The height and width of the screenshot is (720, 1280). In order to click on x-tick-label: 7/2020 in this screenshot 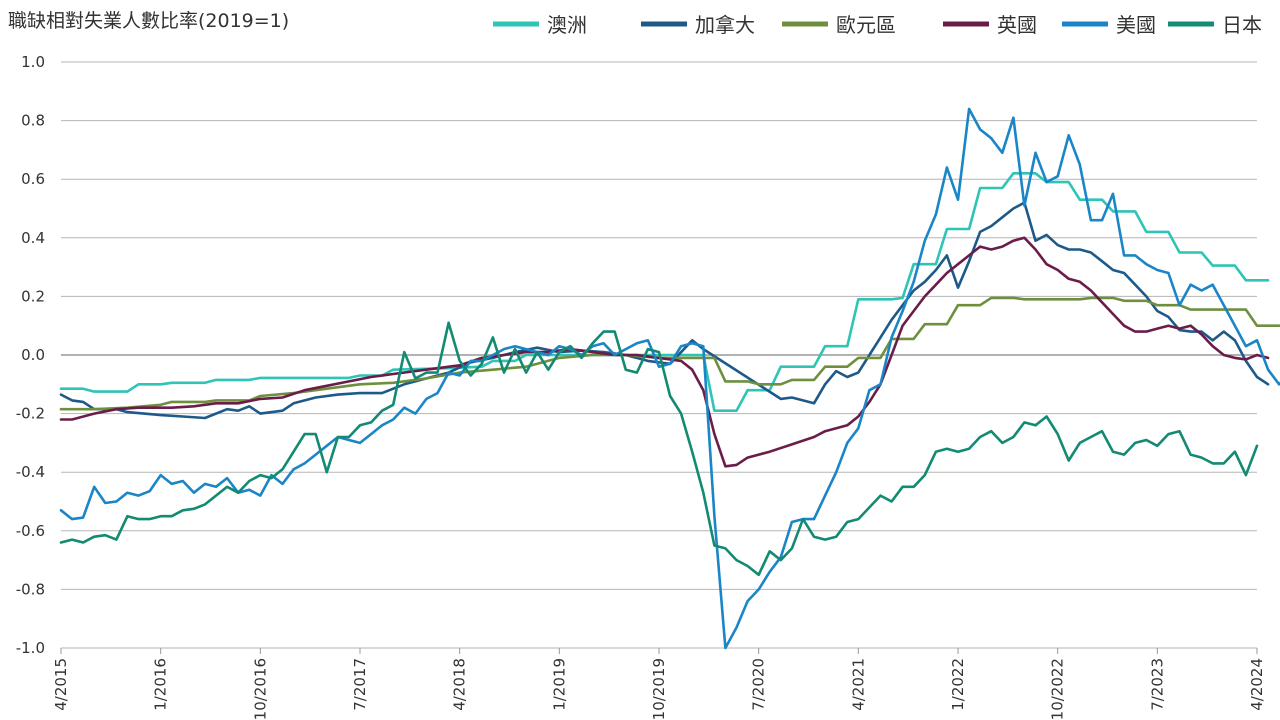, I will do `click(759, 684)`.